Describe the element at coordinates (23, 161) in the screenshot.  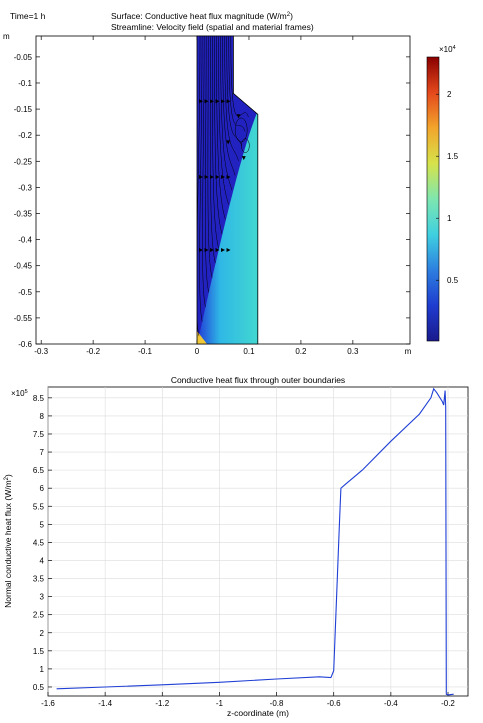
I see `y-tick-label: -0.25` at that location.